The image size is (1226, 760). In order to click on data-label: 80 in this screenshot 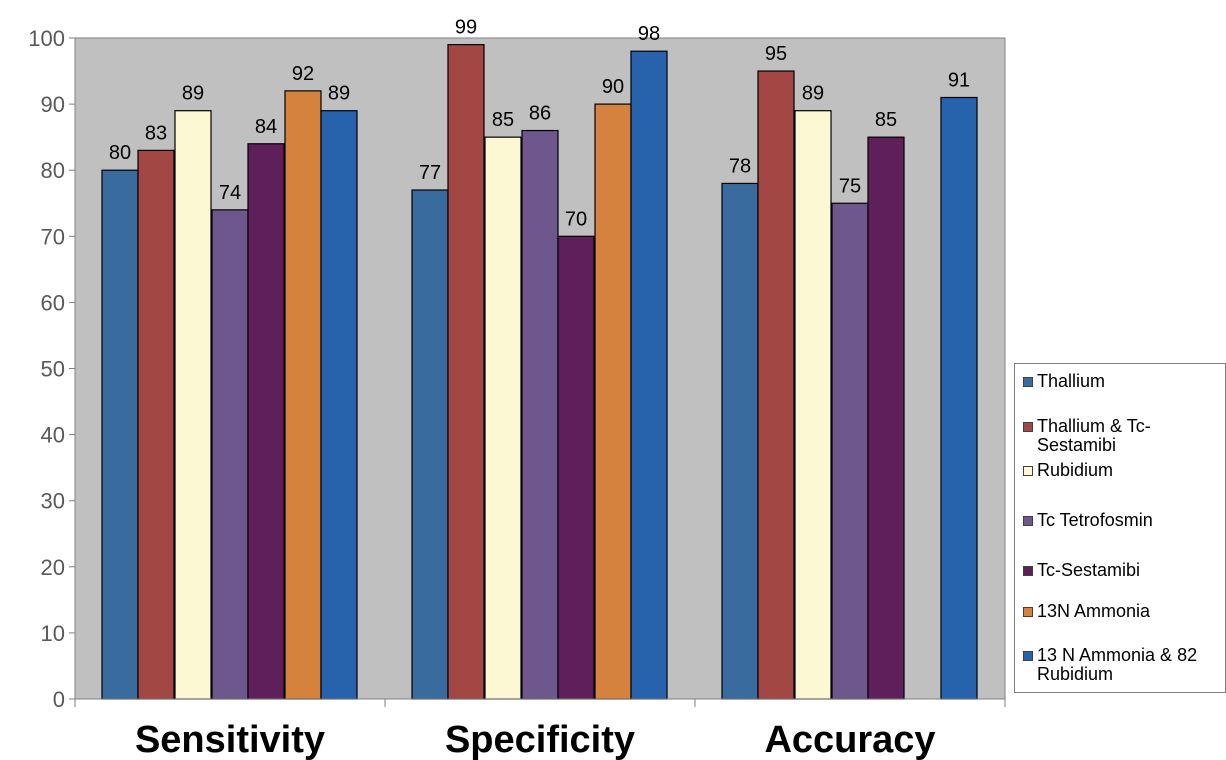, I will do `click(120, 153)`.